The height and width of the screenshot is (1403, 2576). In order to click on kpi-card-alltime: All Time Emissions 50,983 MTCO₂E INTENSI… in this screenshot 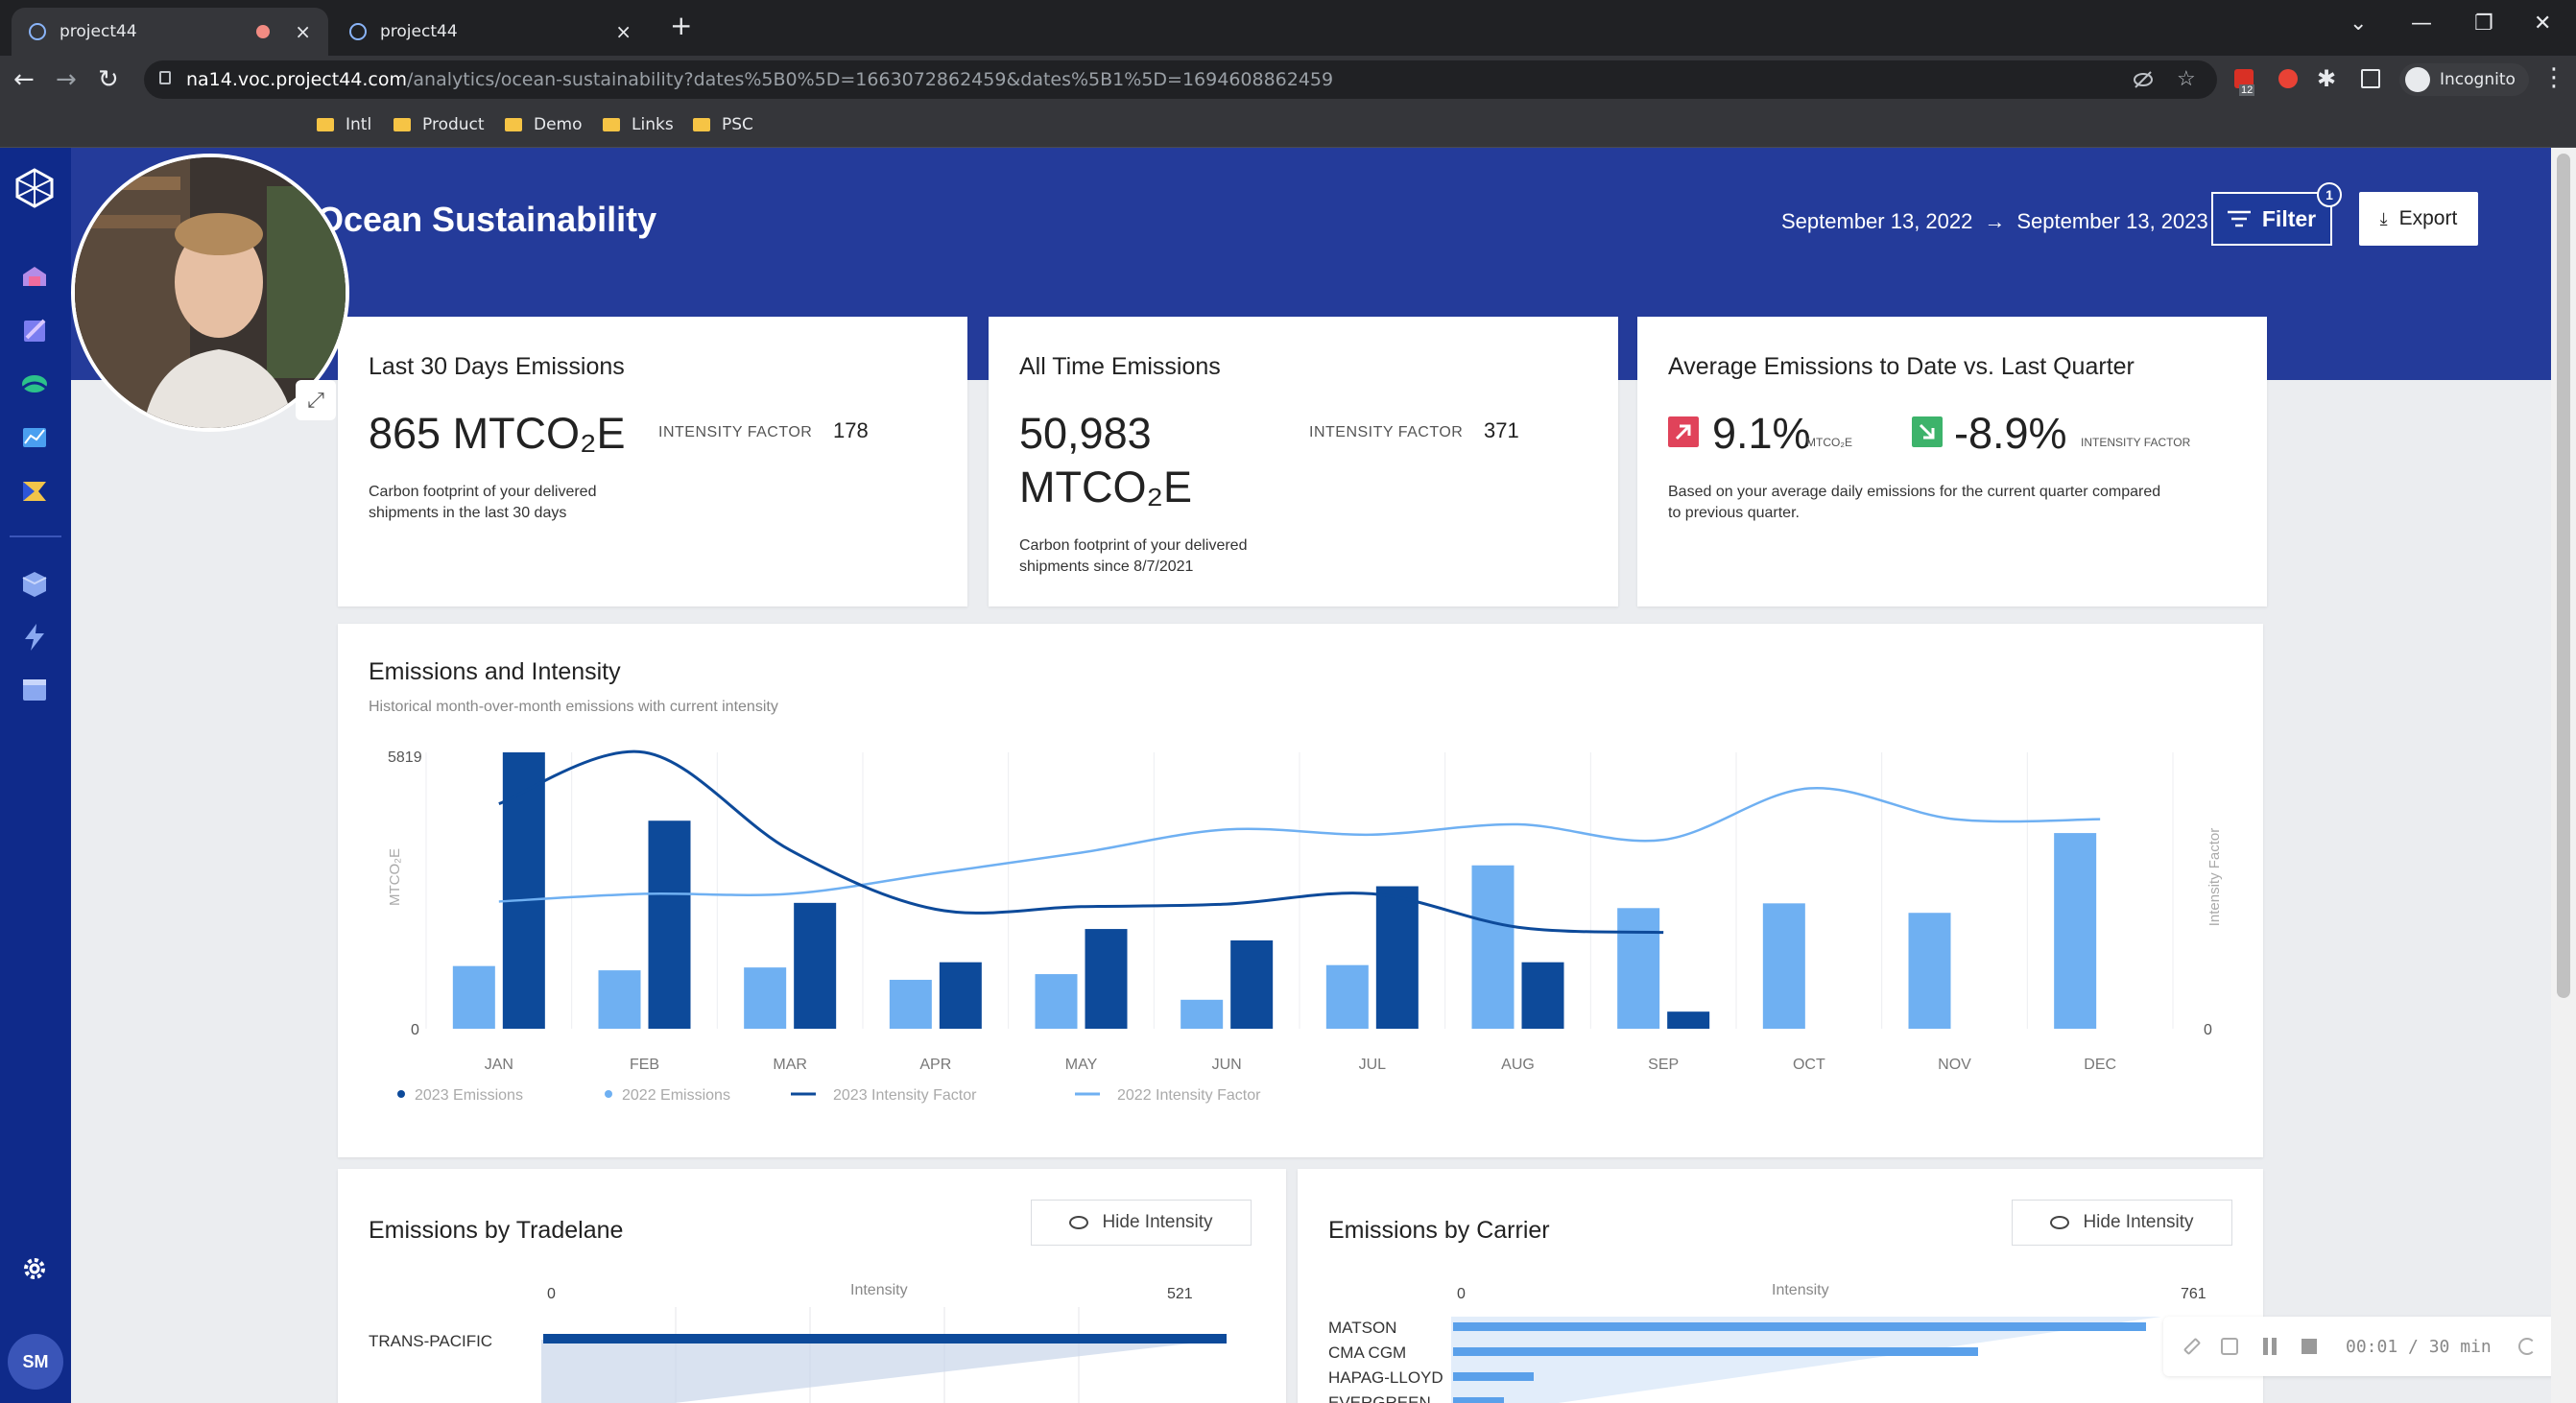, I will do `click(1303, 461)`.